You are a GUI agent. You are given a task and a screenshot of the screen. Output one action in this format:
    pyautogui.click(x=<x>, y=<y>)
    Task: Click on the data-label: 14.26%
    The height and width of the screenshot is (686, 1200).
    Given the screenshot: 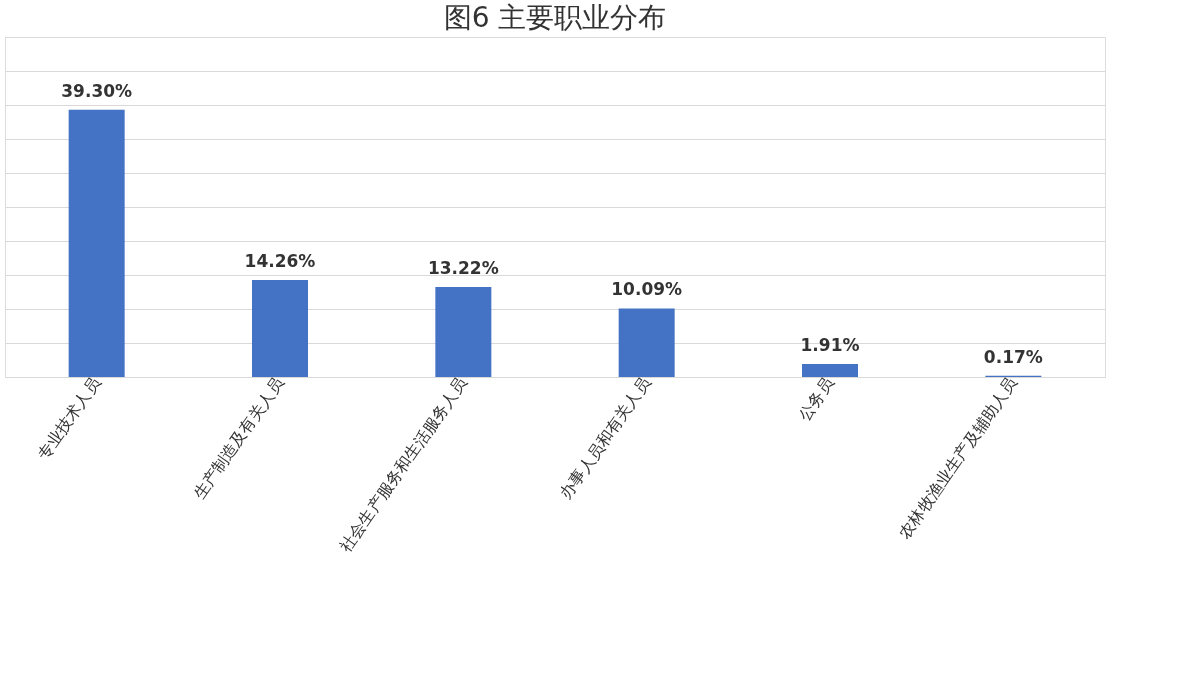 What is the action you would take?
    pyautogui.click(x=280, y=261)
    